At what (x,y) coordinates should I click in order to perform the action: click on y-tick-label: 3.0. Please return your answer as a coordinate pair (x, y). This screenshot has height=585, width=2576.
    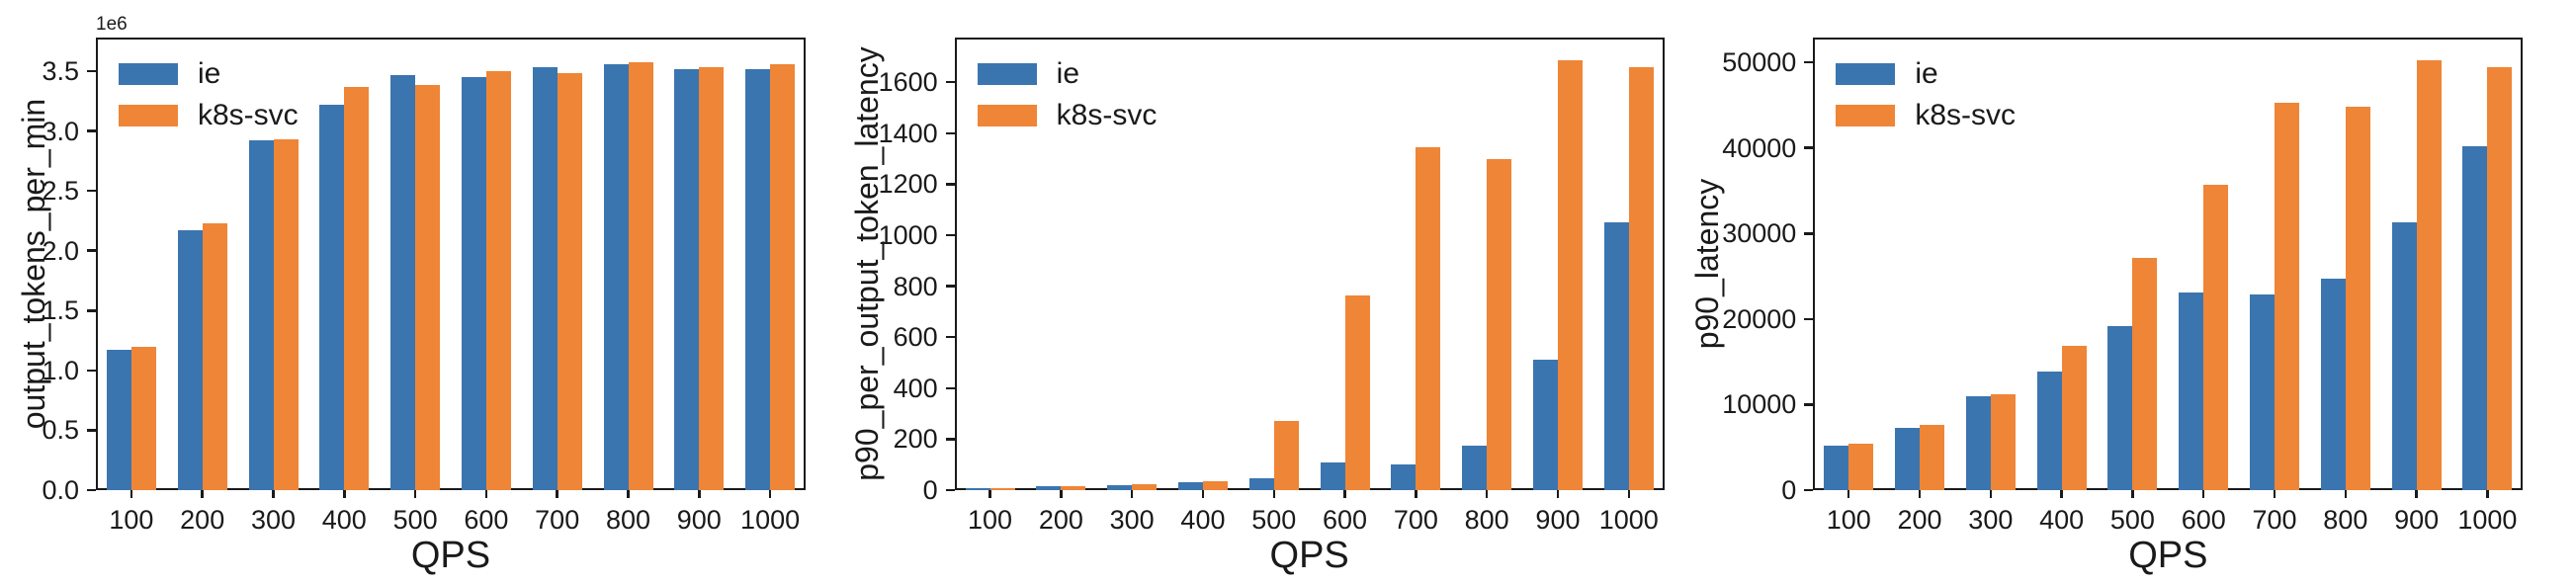
    Looking at the image, I should click on (60, 131).